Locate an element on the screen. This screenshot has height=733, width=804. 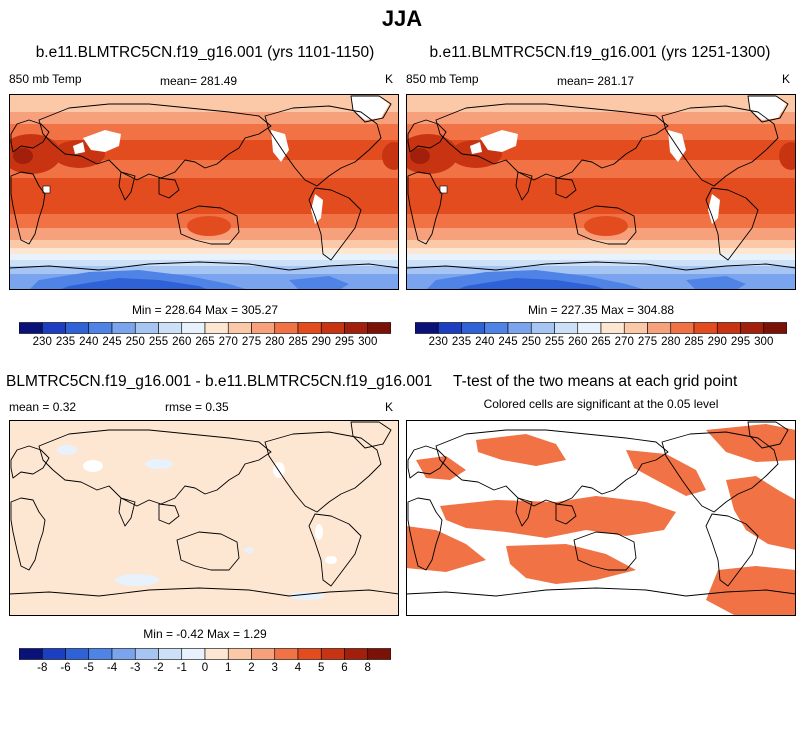
coastline-namerica is located at coordinates (323, 146).